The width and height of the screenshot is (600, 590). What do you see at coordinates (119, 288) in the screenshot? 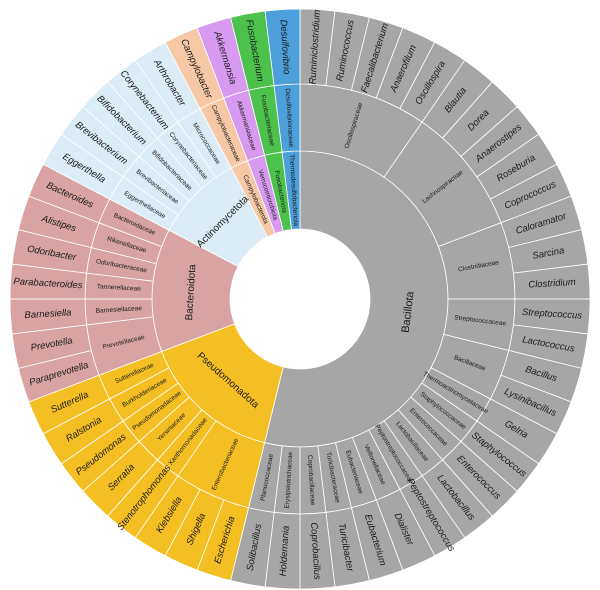
I see `family-label-tannerellaceae: Tannerellaceae` at bounding box center [119, 288].